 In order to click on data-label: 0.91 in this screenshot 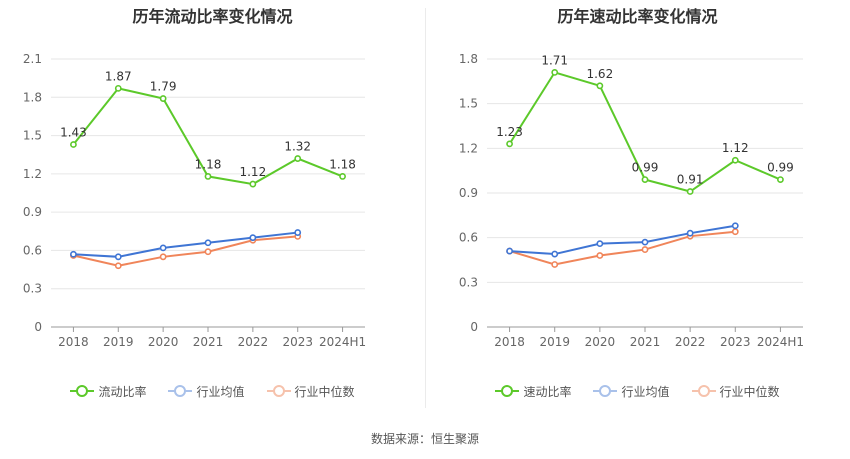, I will do `click(690, 180)`.